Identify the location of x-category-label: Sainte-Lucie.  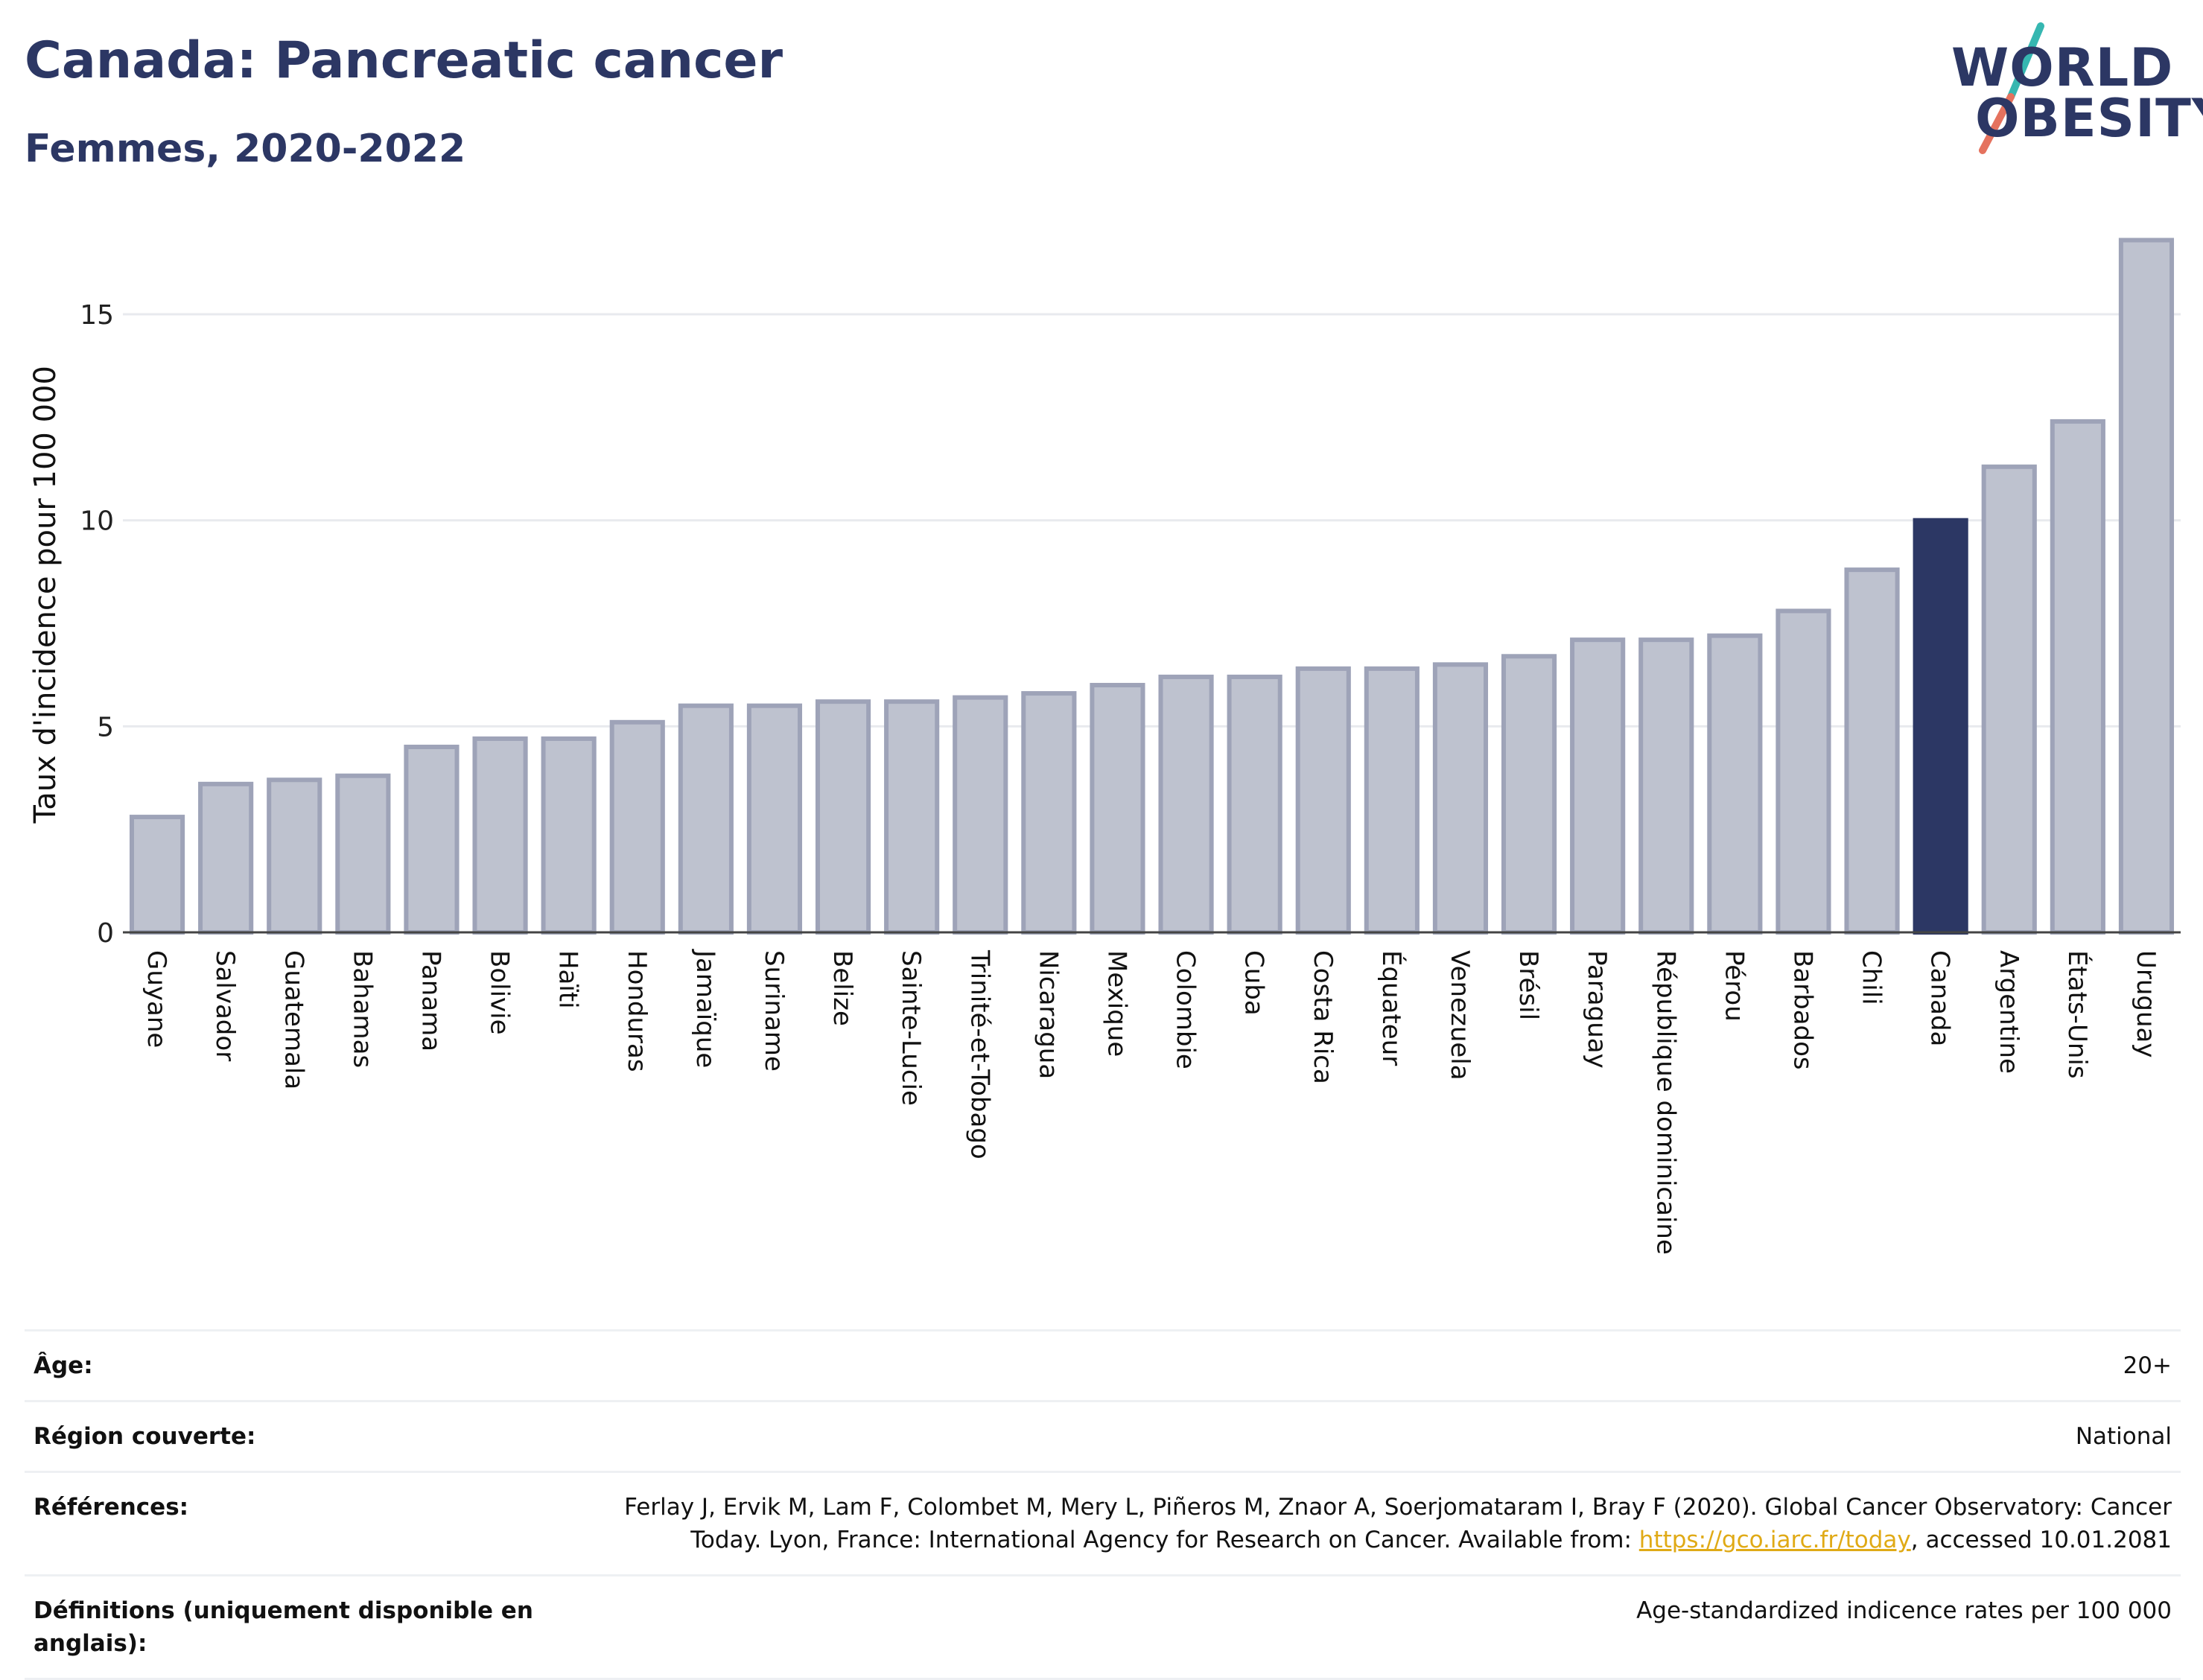
(911, 1028).